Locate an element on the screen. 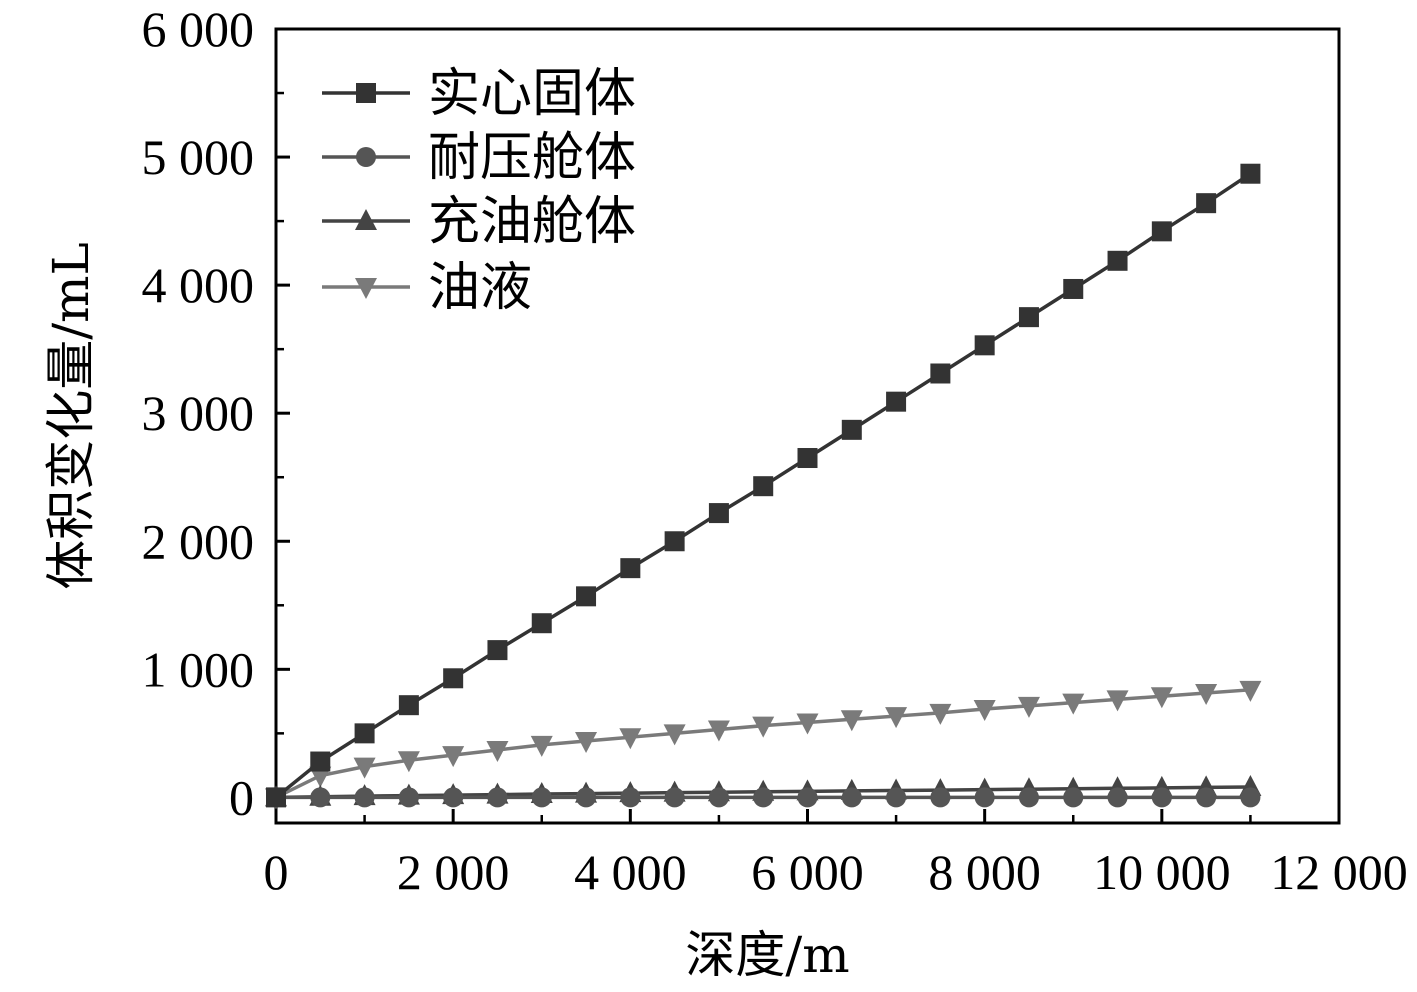 This screenshot has width=1417, height=992. legend-label: 油液 is located at coordinates (480, 288).